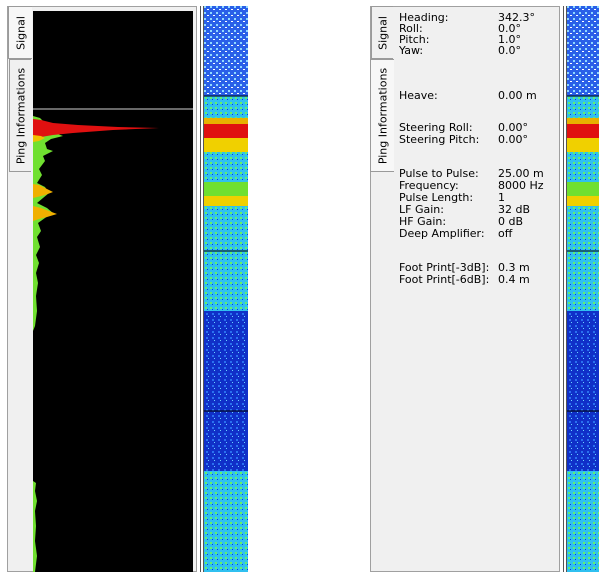 The width and height of the screenshot is (599, 574). I want to click on ping-info-label: LF Gain:, so click(421, 209).